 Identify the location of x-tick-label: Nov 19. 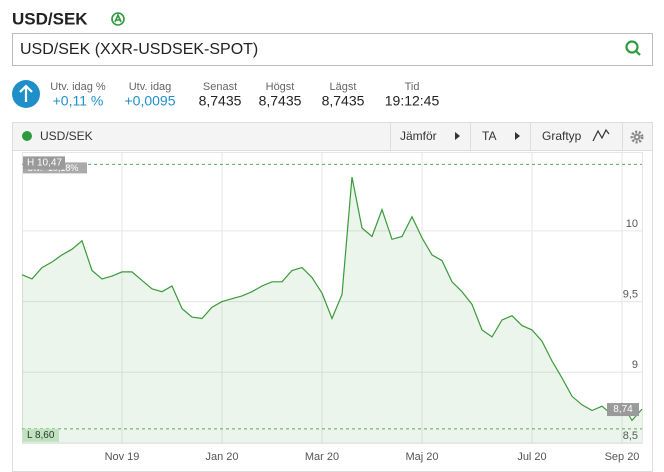
(122, 457).